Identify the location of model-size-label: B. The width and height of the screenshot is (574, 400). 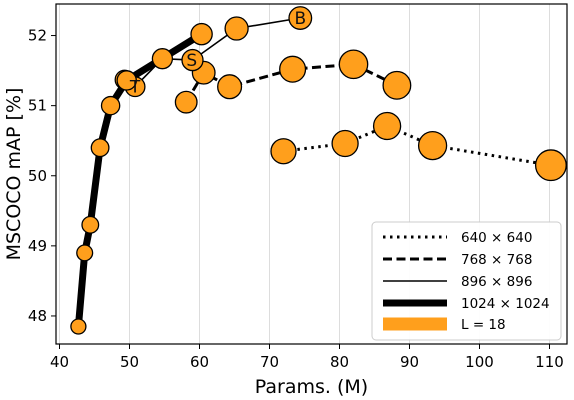
(300, 19).